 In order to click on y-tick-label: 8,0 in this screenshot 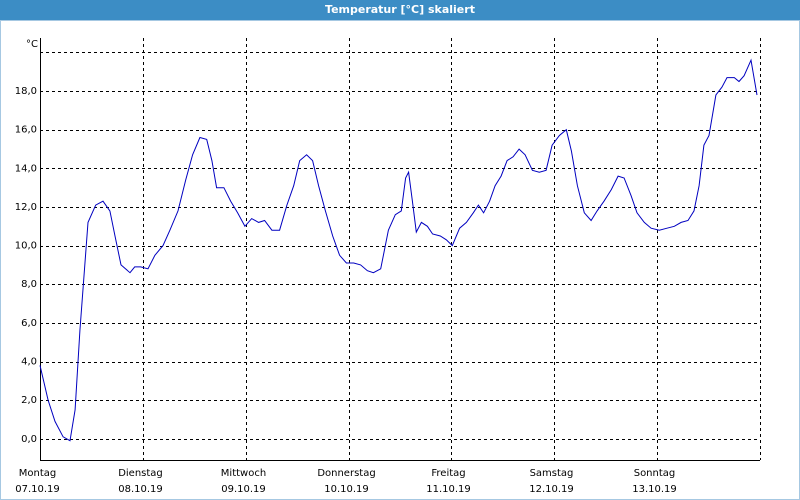, I will do `click(29, 284)`.